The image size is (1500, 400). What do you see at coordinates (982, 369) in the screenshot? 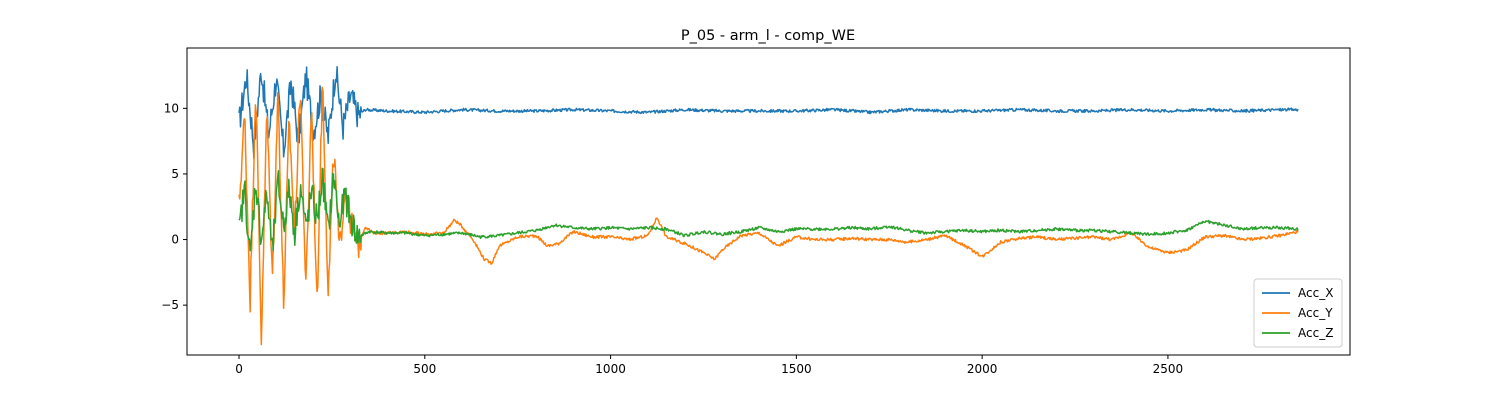
I see `x-tick-label: 2000` at bounding box center [982, 369].